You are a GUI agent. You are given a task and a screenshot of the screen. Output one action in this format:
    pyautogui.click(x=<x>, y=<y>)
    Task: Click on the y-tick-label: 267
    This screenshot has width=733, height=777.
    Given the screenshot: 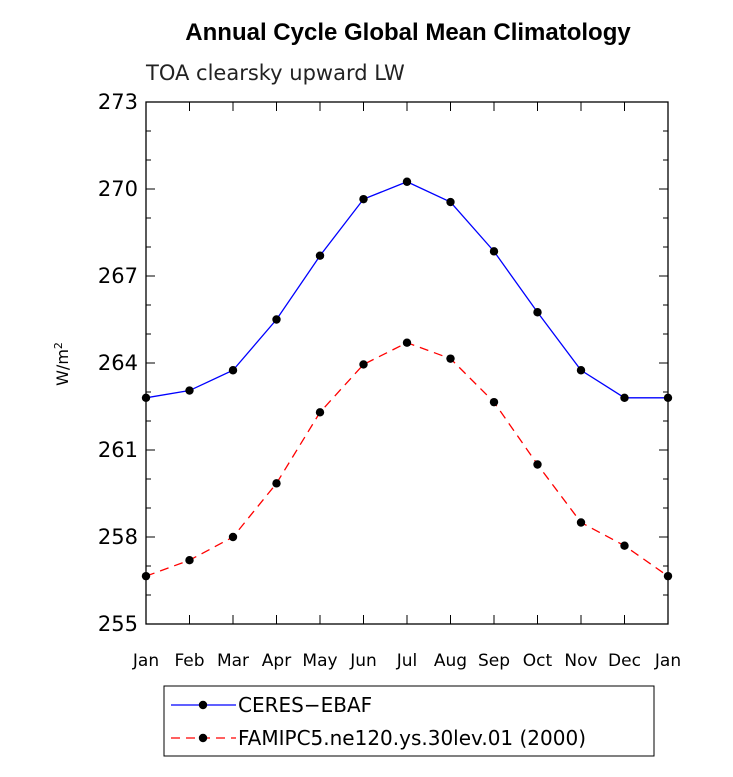 What is the action you would take?
    pyautogui.click(x=118, y=276)
    